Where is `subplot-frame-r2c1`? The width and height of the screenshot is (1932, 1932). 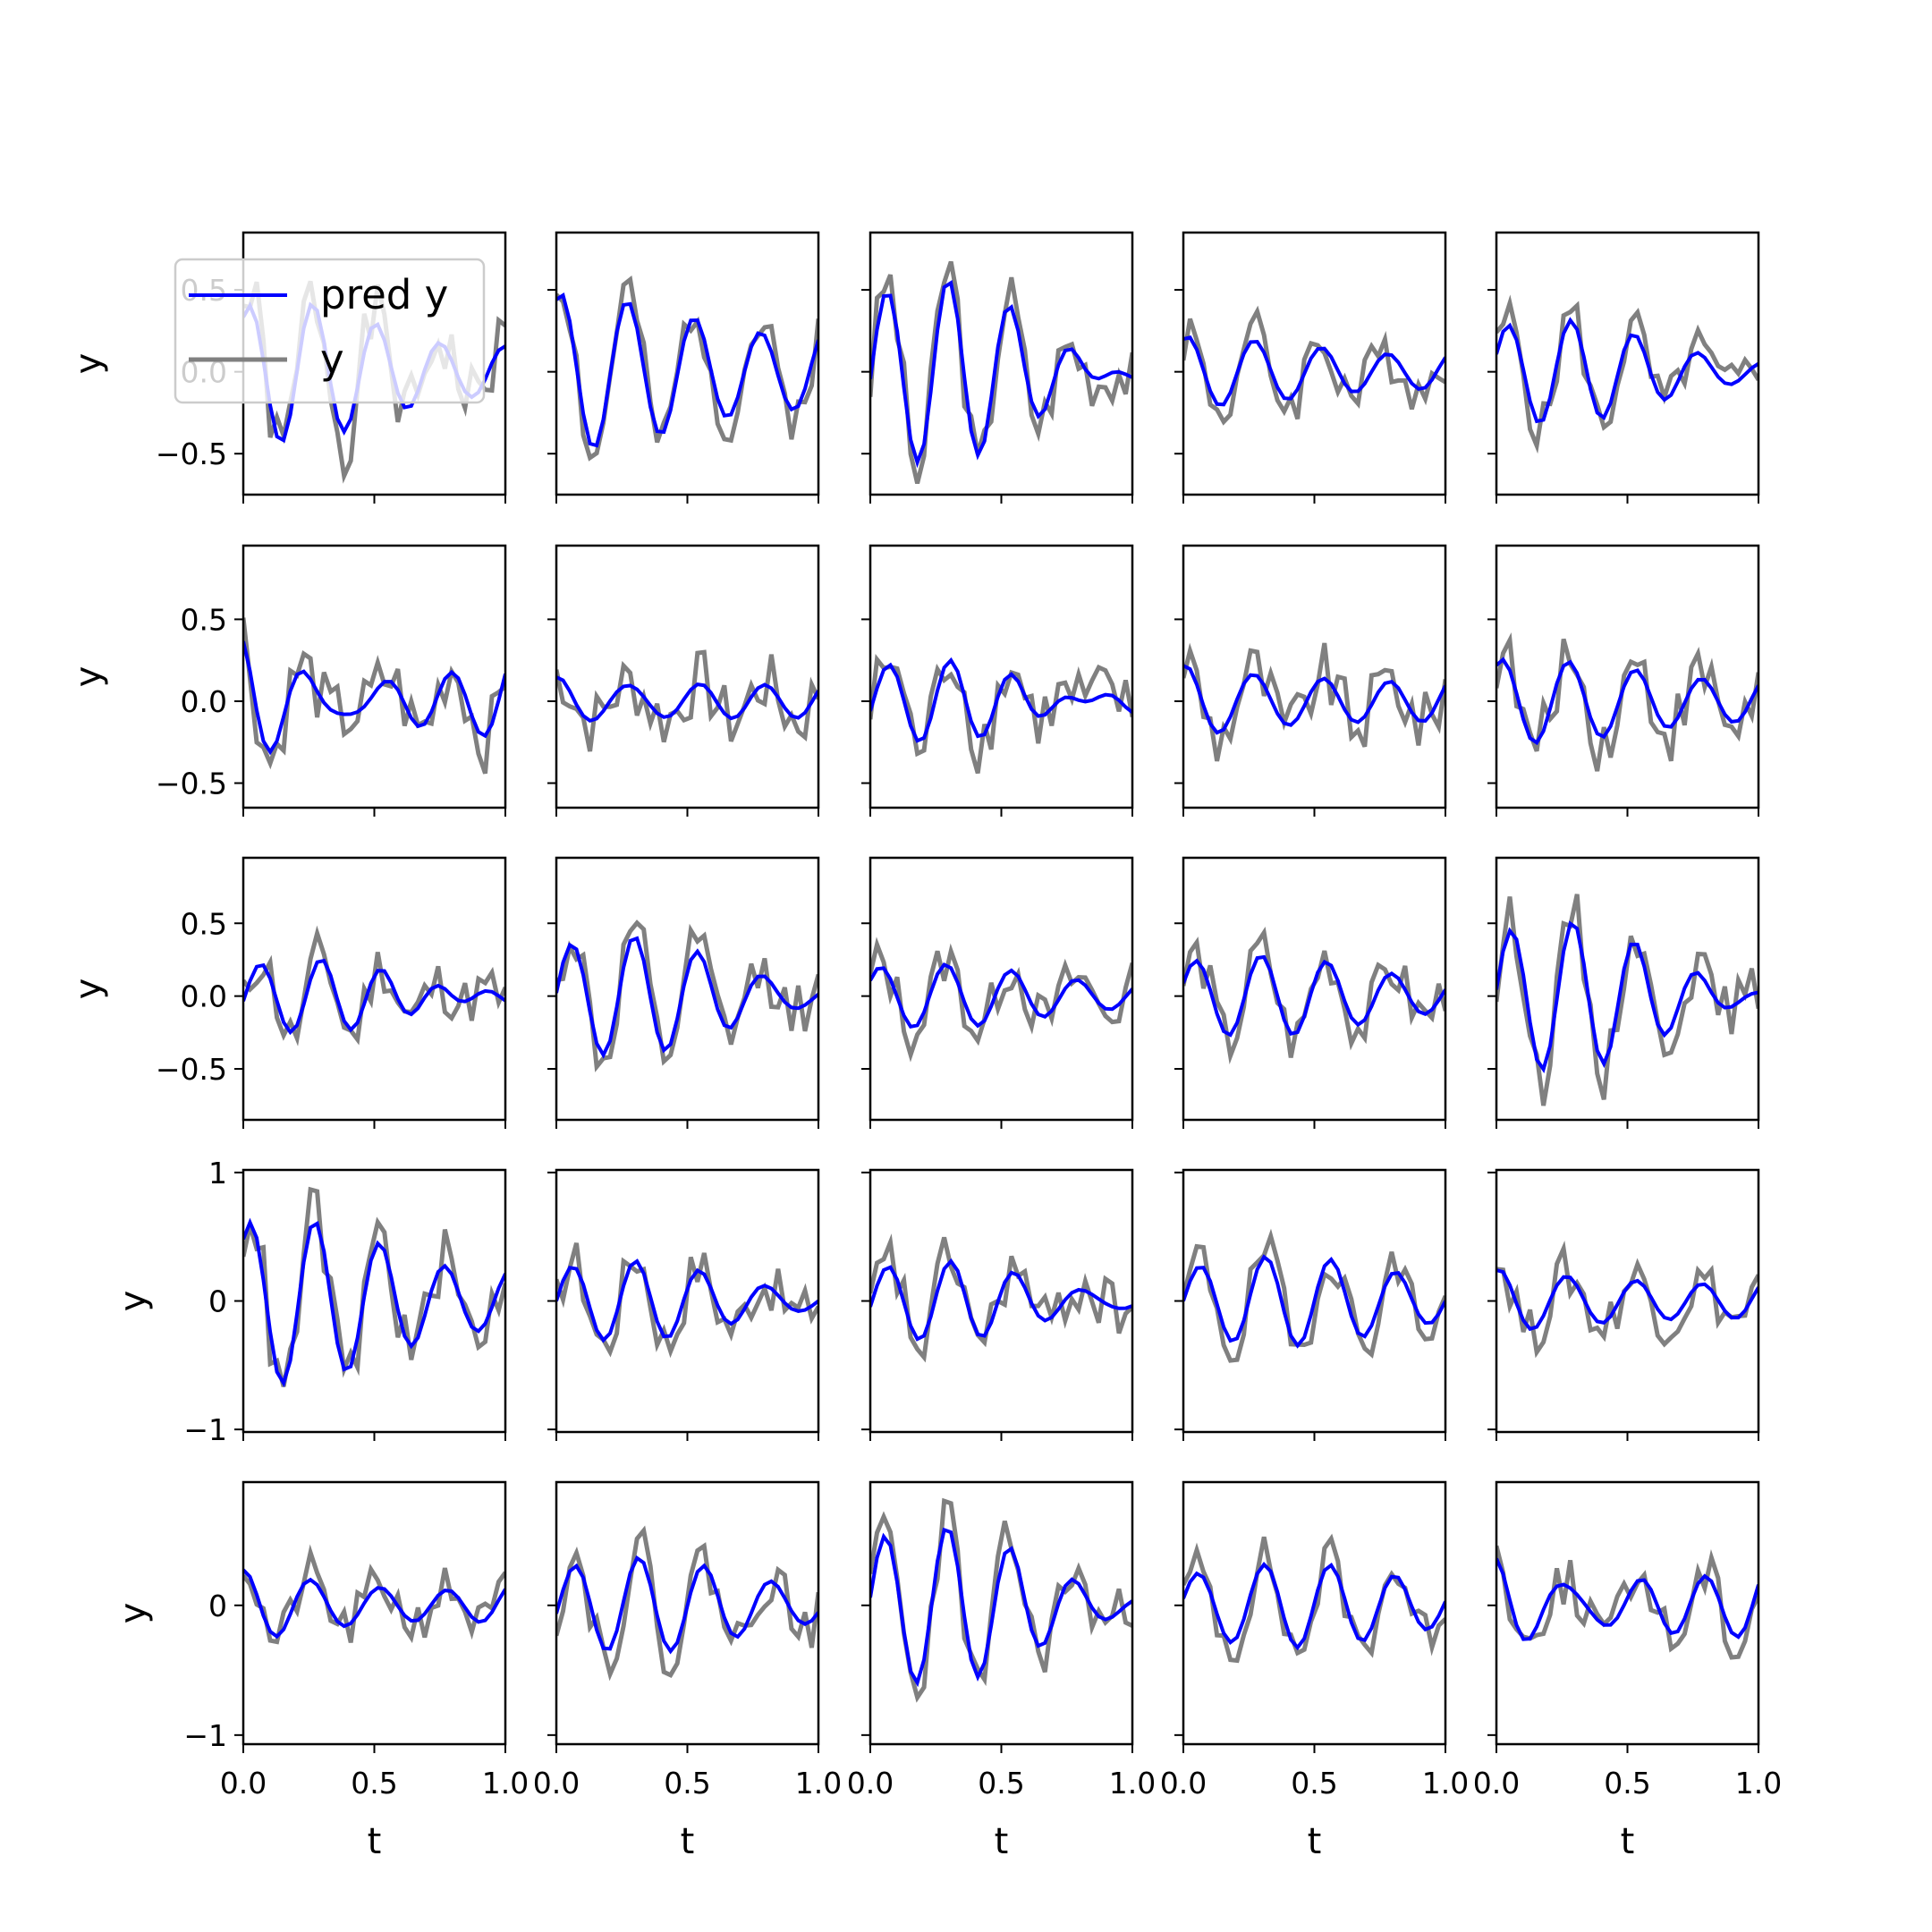
subplot-frame-r2c1 is located at coordinates (687, 989).